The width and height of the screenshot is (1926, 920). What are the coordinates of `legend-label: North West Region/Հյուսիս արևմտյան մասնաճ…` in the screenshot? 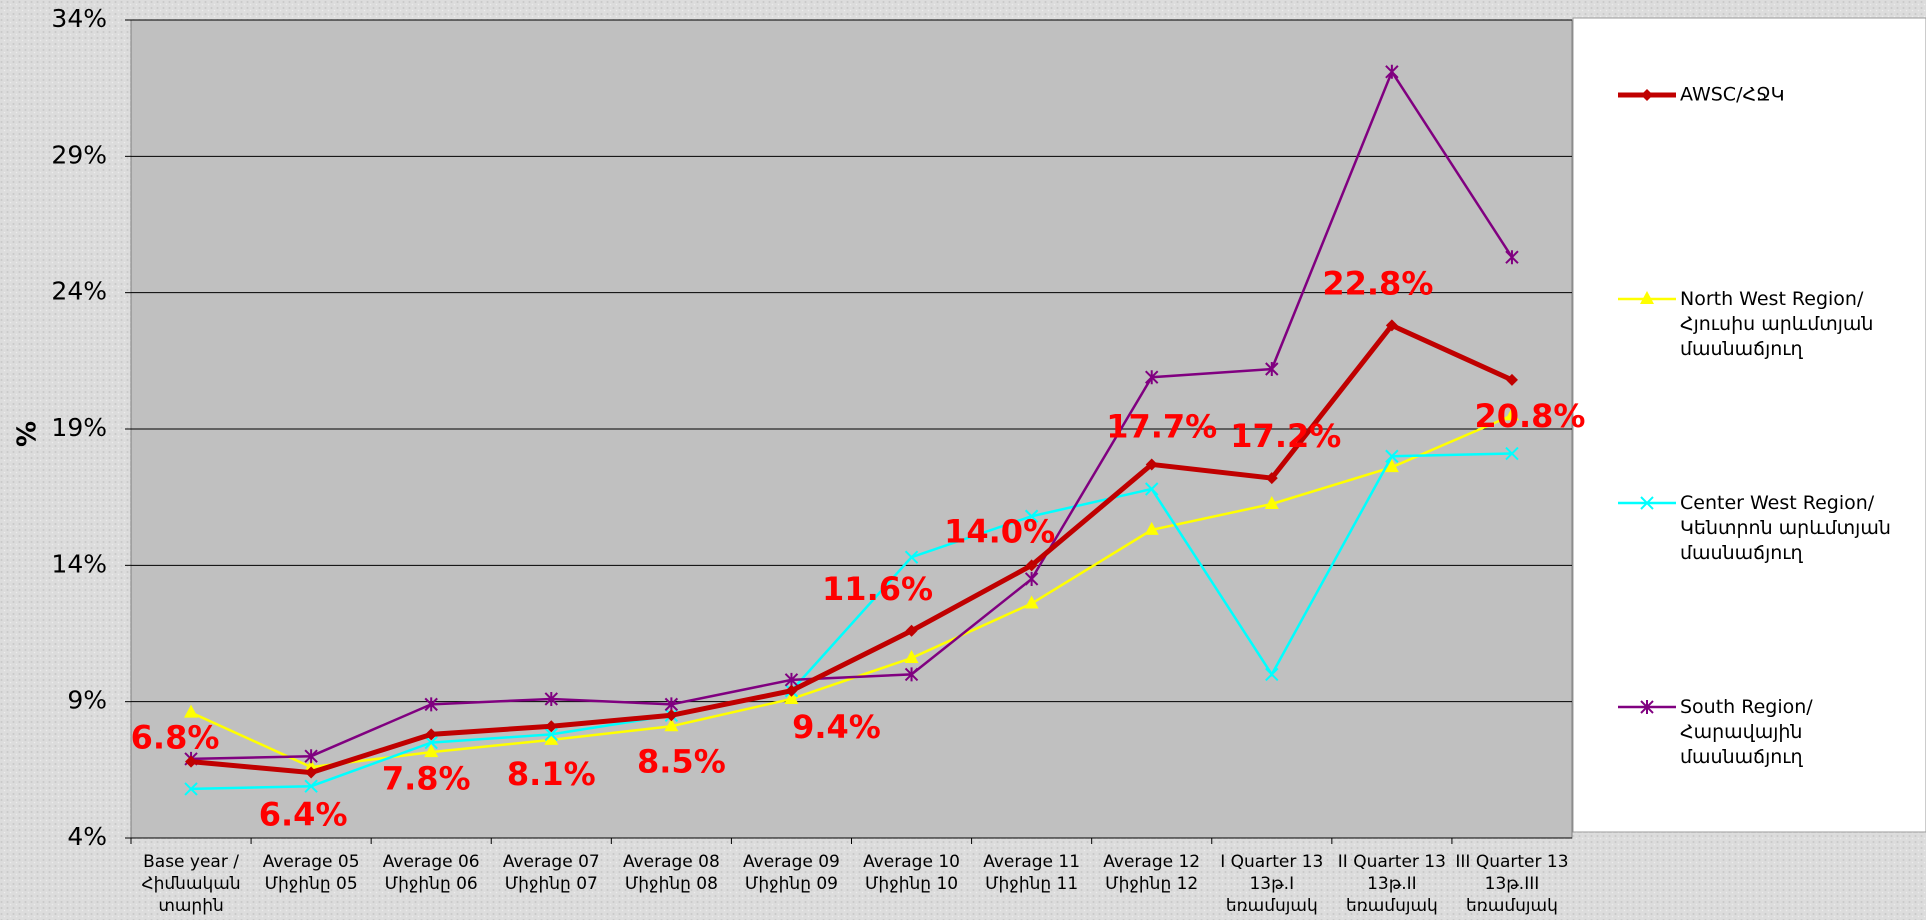 It's located at (1776, 324).